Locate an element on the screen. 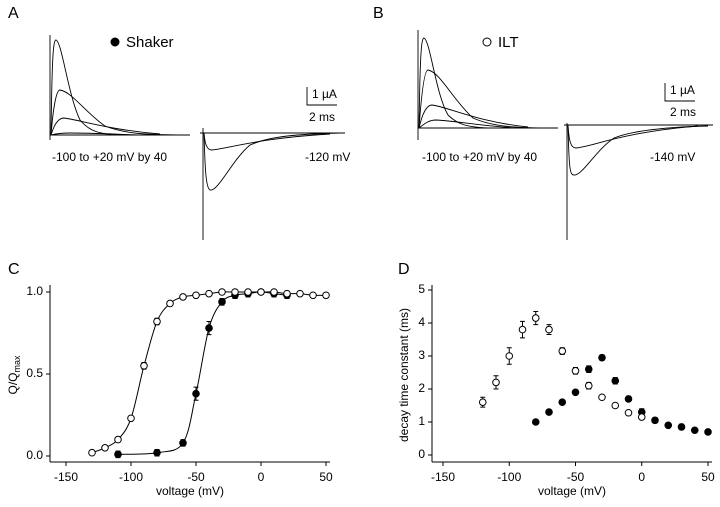 The width and height of the screenshot is (720, 507). y-axis-label-sub: max is located at coordinates (17, 364).